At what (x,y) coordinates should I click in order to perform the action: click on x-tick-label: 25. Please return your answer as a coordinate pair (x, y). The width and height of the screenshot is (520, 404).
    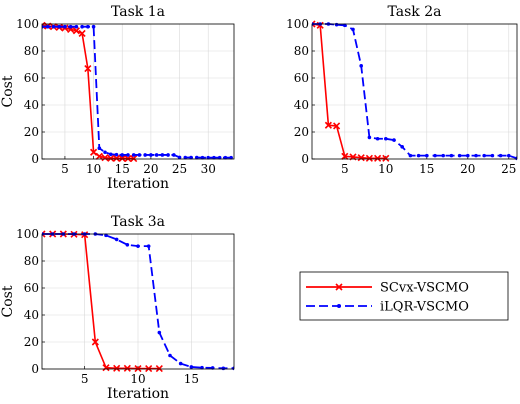
    Looking at the image, I should click on (179, 169).